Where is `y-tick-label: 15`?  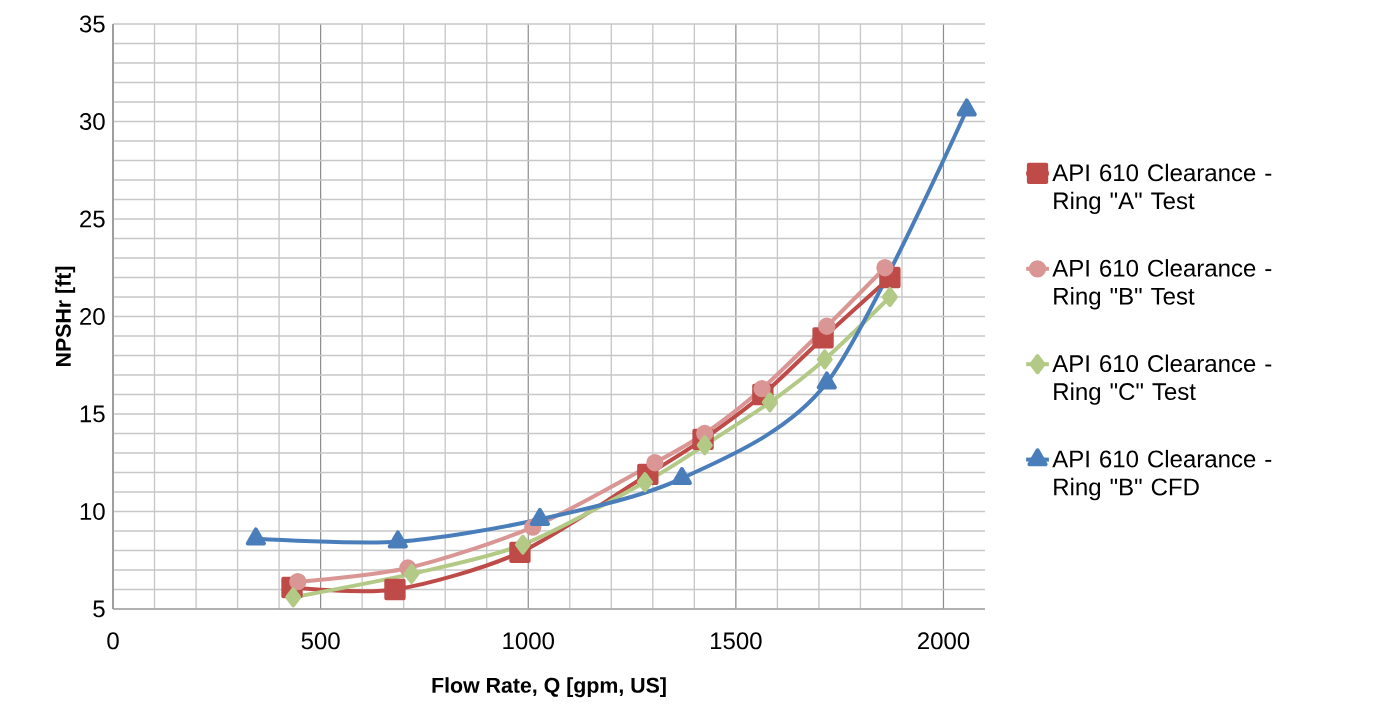 y-tick-label: 15 is located at coordinates (92, 414).